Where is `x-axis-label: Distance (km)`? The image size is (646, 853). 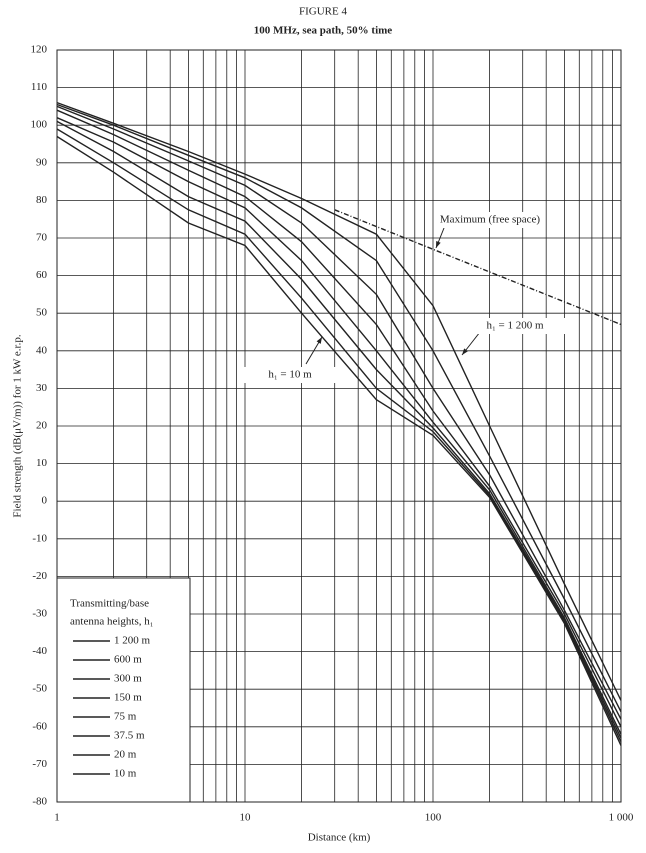
x-axis-label: Distance (km) is located at coordinates (339, 838).